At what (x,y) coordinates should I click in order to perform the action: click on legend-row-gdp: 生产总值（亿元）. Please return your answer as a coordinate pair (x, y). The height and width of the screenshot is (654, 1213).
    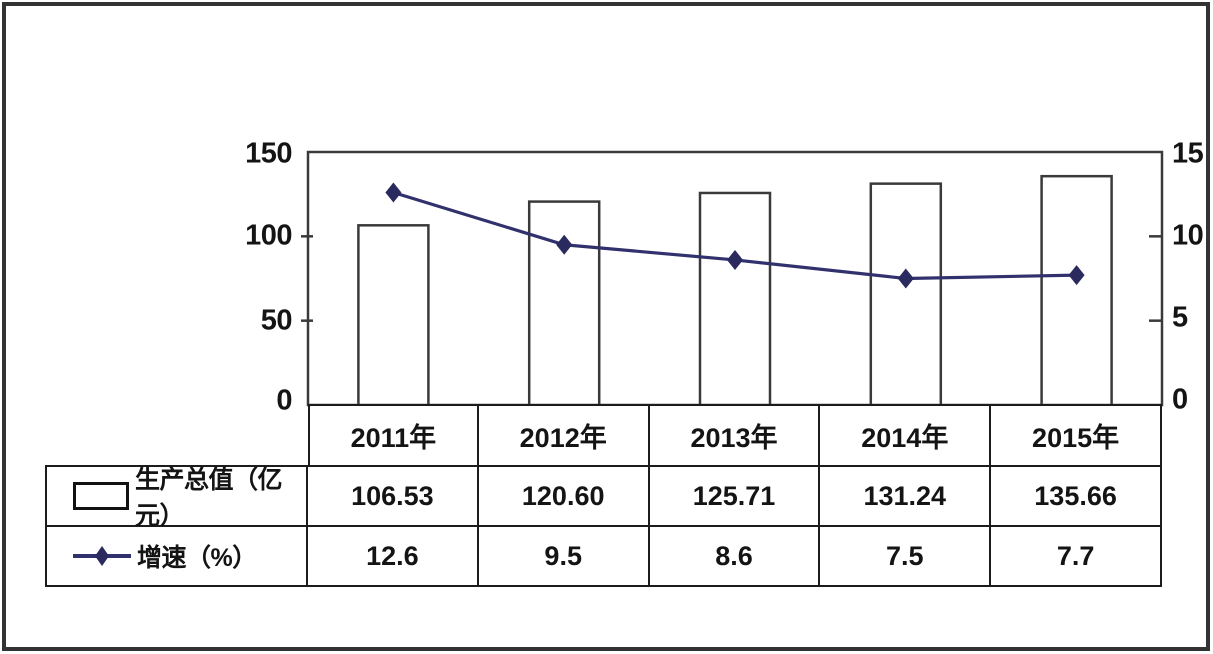
    Looking at the image, I should click on (176, 498).